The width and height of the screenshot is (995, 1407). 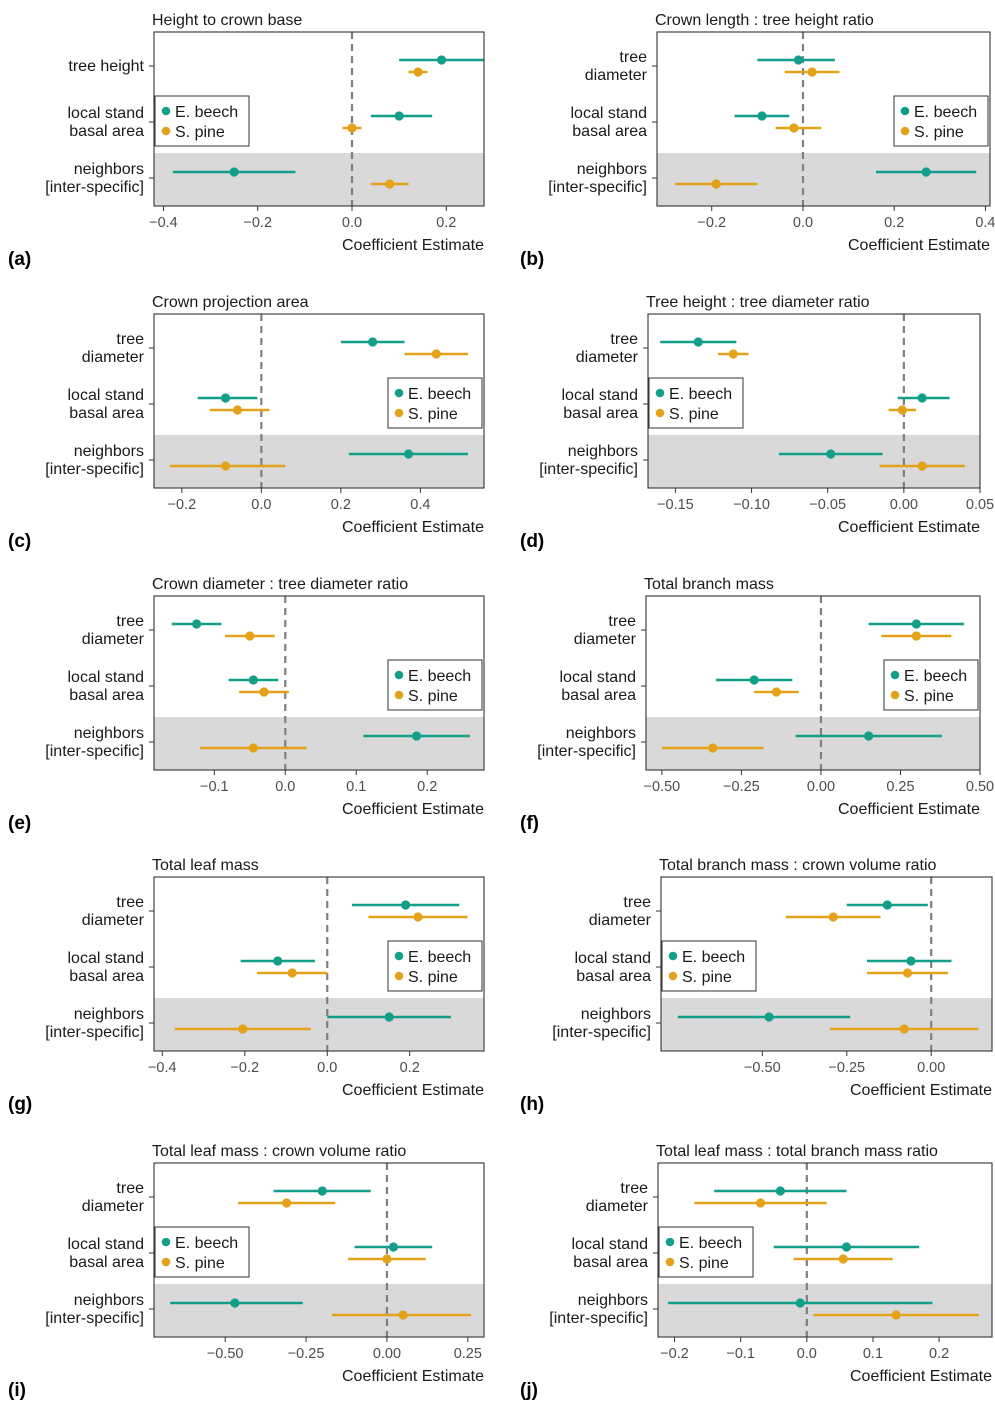 I want to click on panel-label: (g), so click(x=20, y=1104).